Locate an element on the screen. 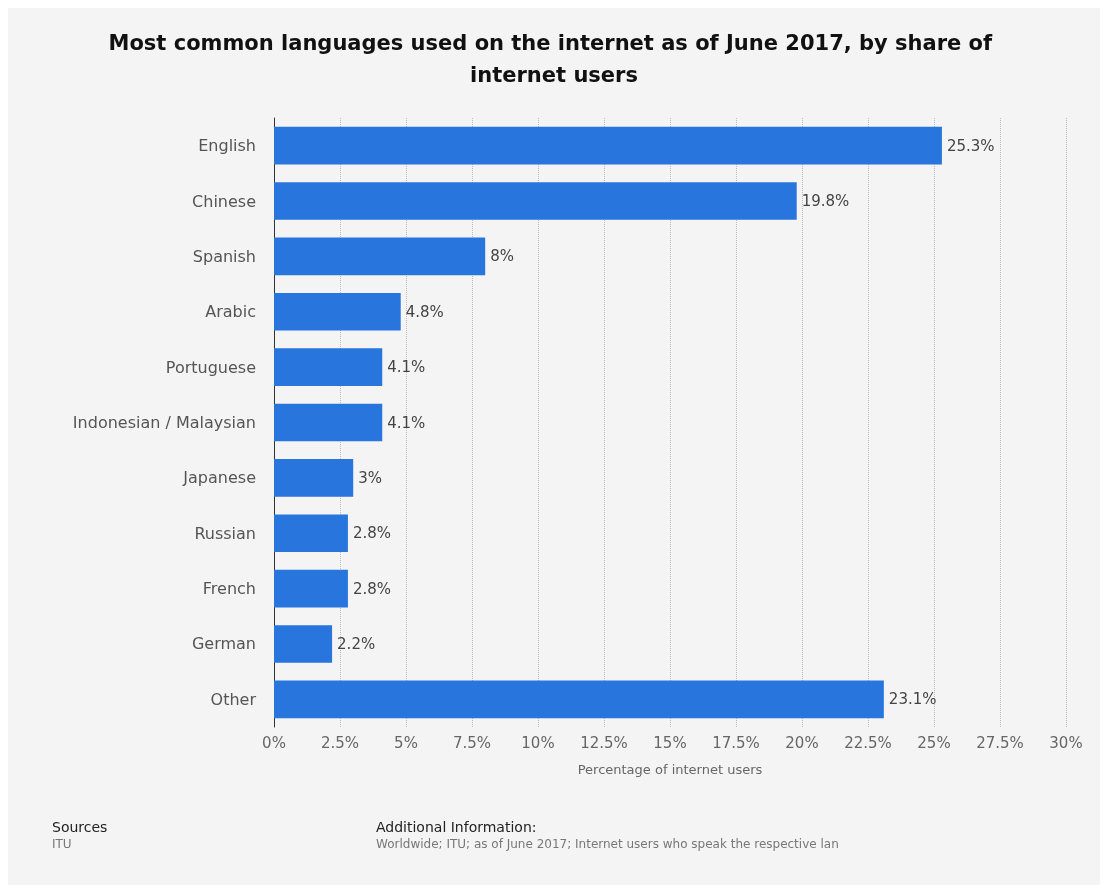 The width and height of the screenshot is (1108, 893). text: ITU is located at coordinates (62, 844).